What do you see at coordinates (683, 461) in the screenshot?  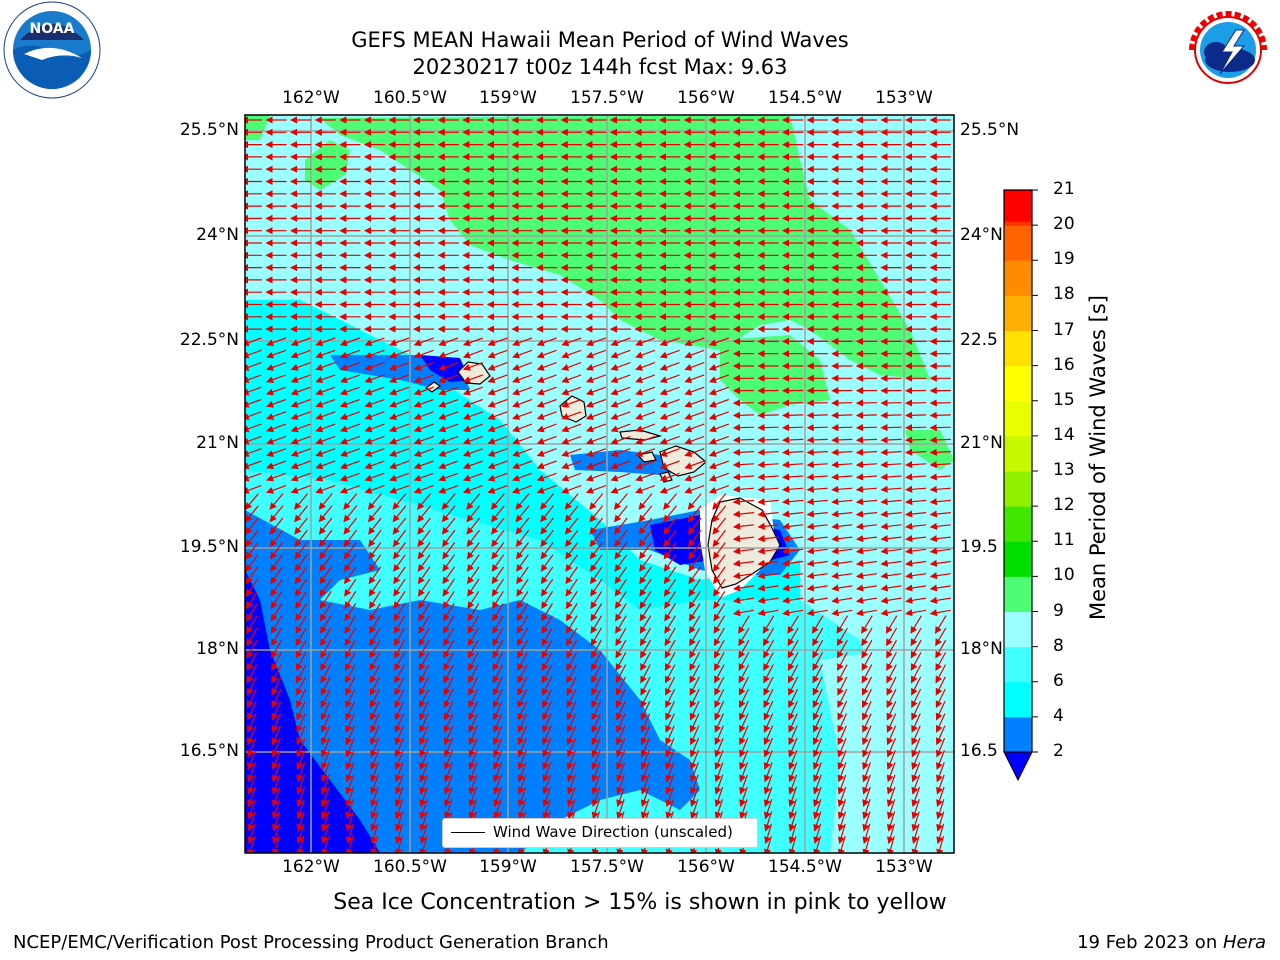 I see `island-maui` at bounding box center [683, 461].